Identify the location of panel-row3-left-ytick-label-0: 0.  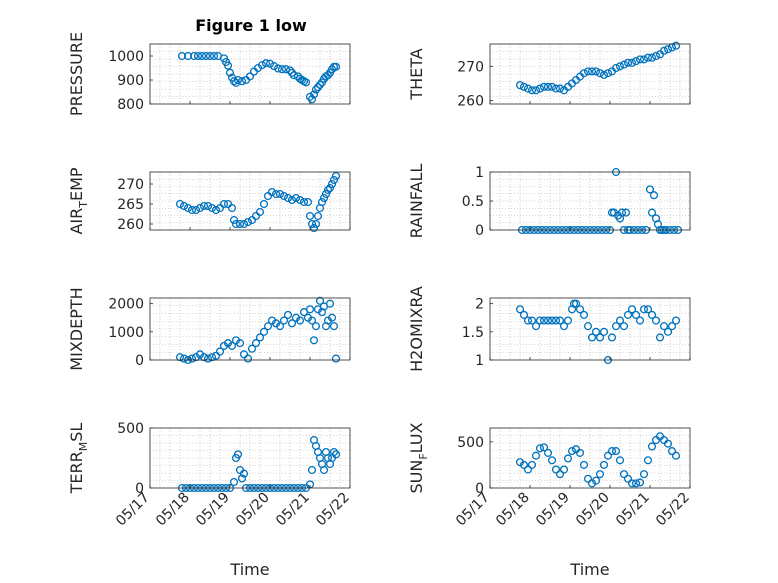
(139, 361).